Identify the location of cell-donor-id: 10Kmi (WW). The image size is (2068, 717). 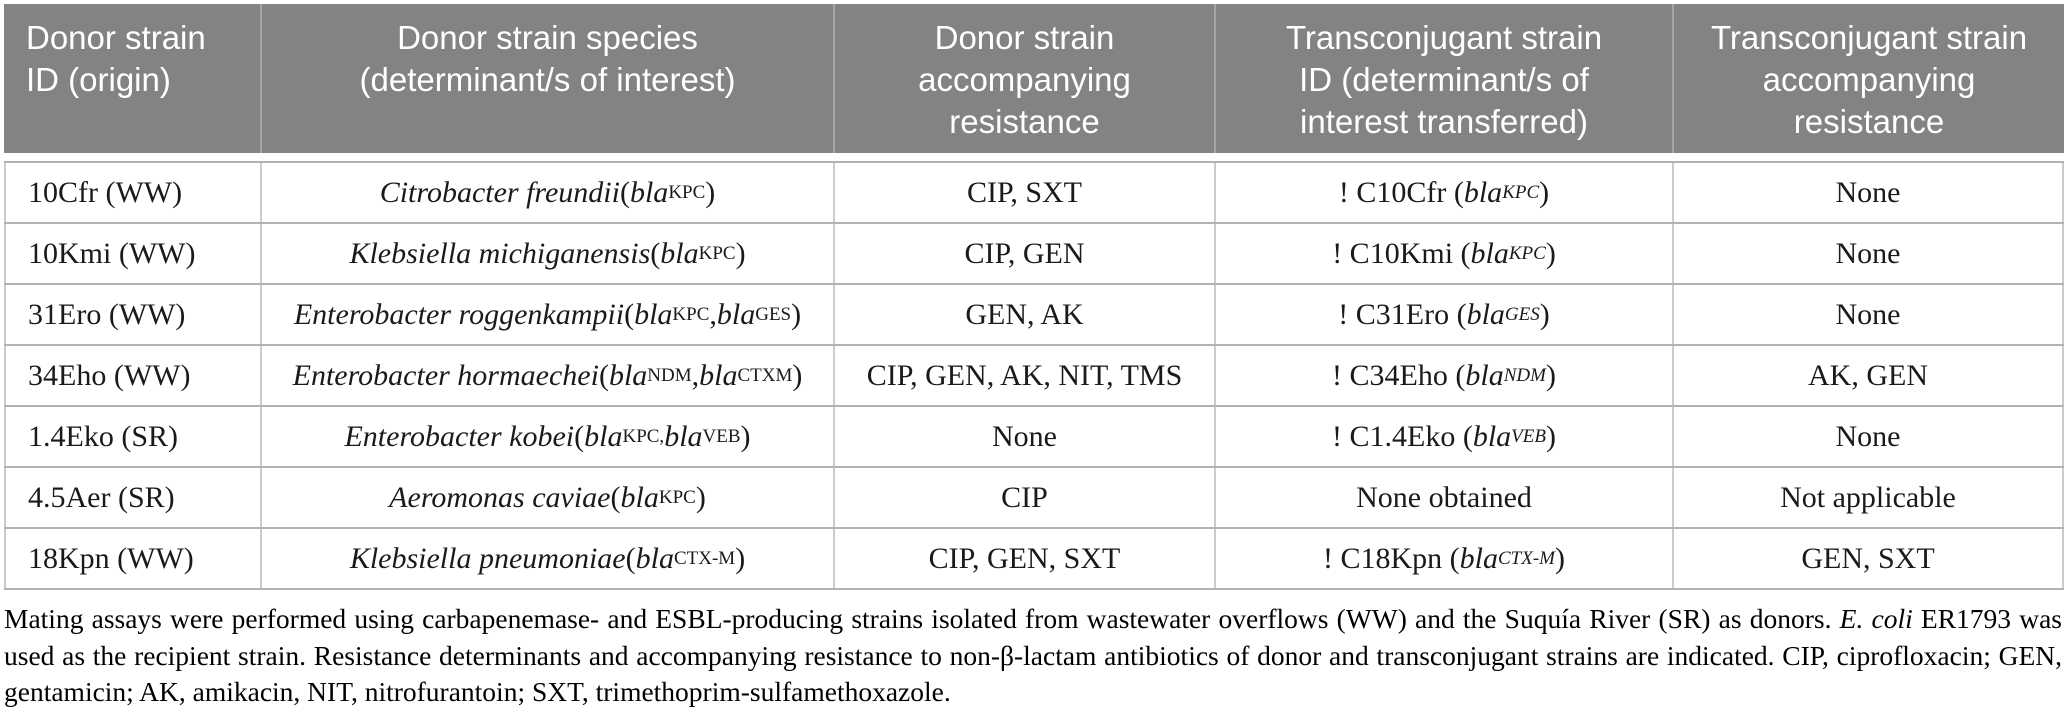
(133, 253).